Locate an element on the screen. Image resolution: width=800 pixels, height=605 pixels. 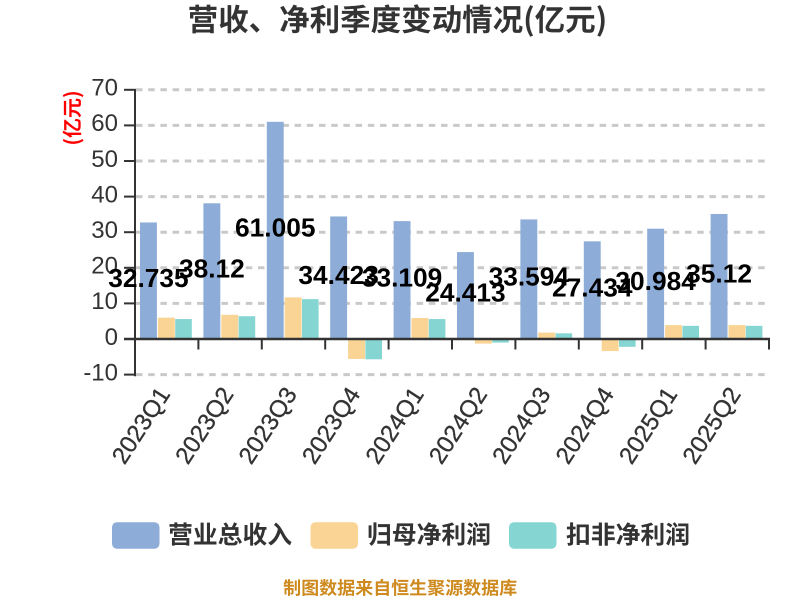
svg-text: 34.423 is located at coordinates (338, 275).